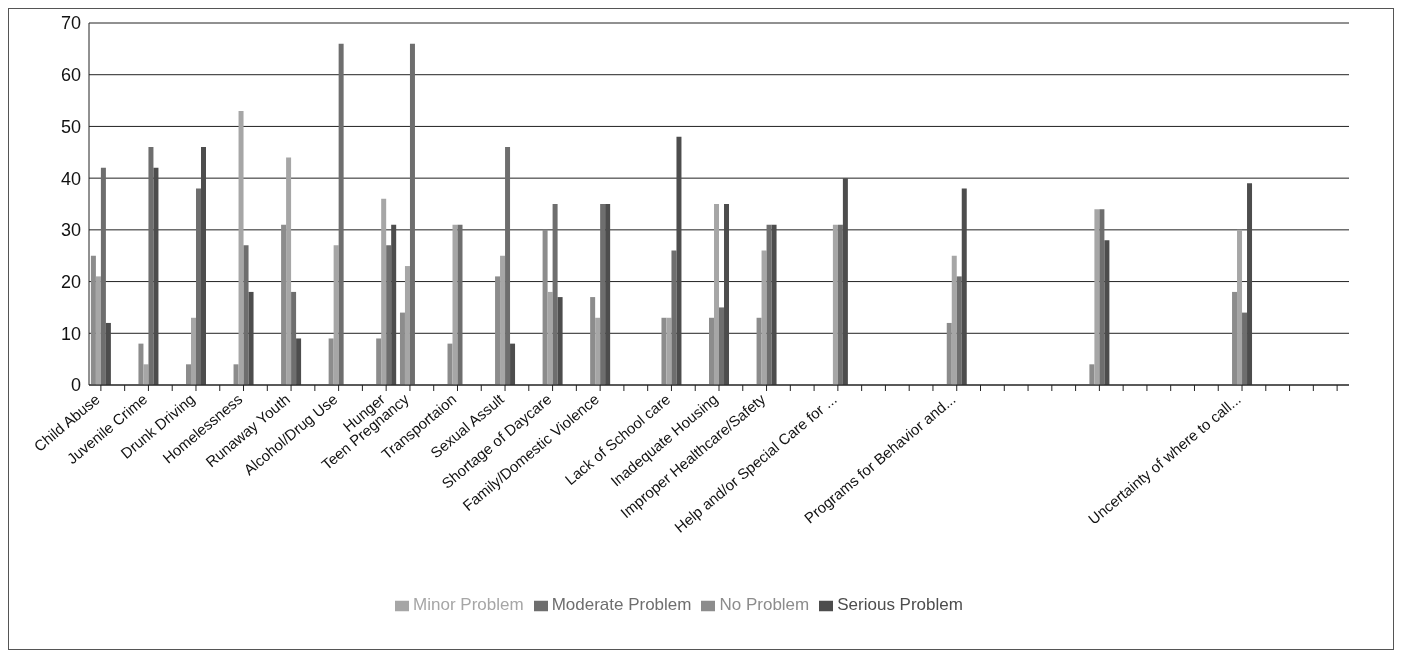 The height and width of the screenshot is (660, 1402). Describe the element at coordinates (70, 281) in the screenshot. I see `y-tick-label: 20` at that location.